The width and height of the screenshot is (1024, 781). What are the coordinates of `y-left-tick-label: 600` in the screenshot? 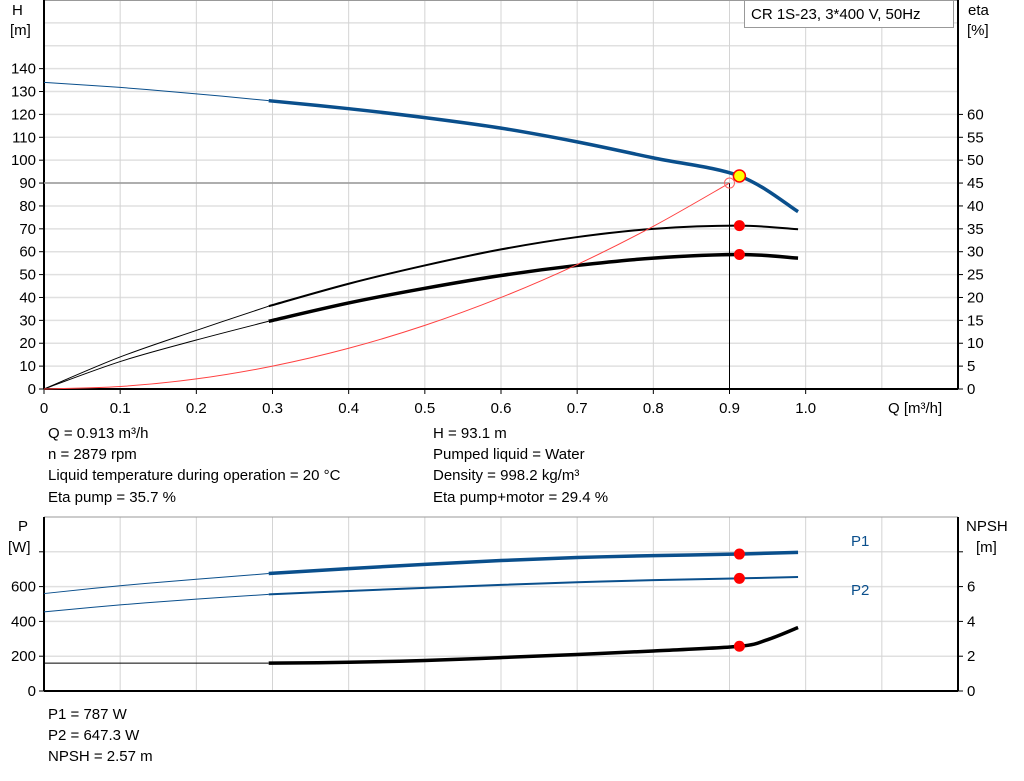 It's located at (23, 587).